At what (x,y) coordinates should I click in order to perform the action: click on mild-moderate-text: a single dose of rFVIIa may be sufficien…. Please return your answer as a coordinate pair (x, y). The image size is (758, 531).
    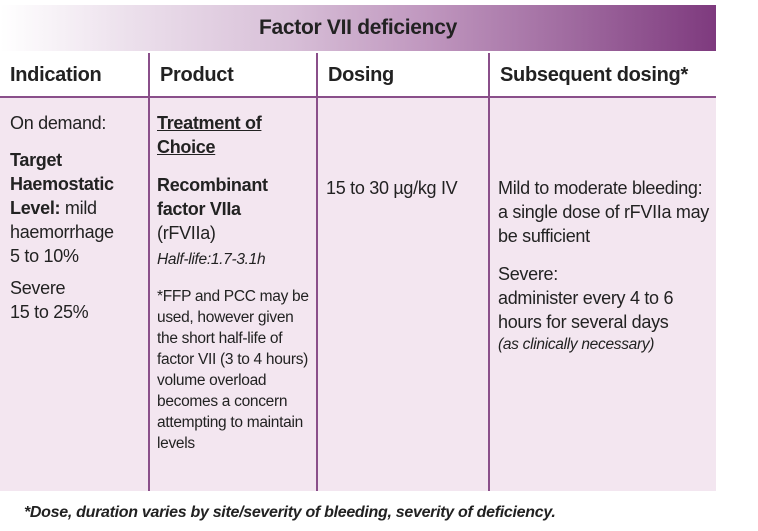
    Looking at the image, I should click on (604, 224).